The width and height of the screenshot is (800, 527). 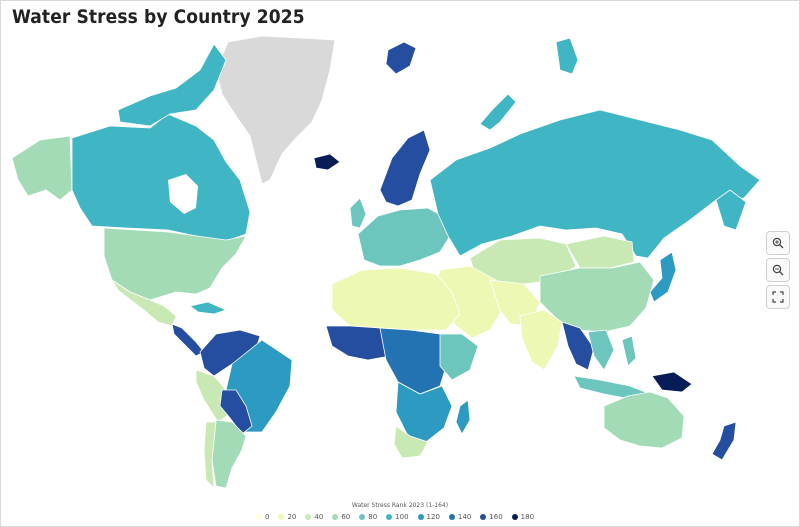 I want to click on legend-item: 140, so click(x=460, y=517).